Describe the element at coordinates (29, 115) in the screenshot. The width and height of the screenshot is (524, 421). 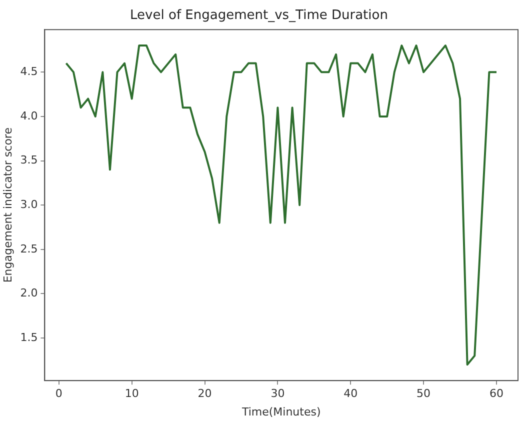
I see `y-tick-label: 4.0` at that location.